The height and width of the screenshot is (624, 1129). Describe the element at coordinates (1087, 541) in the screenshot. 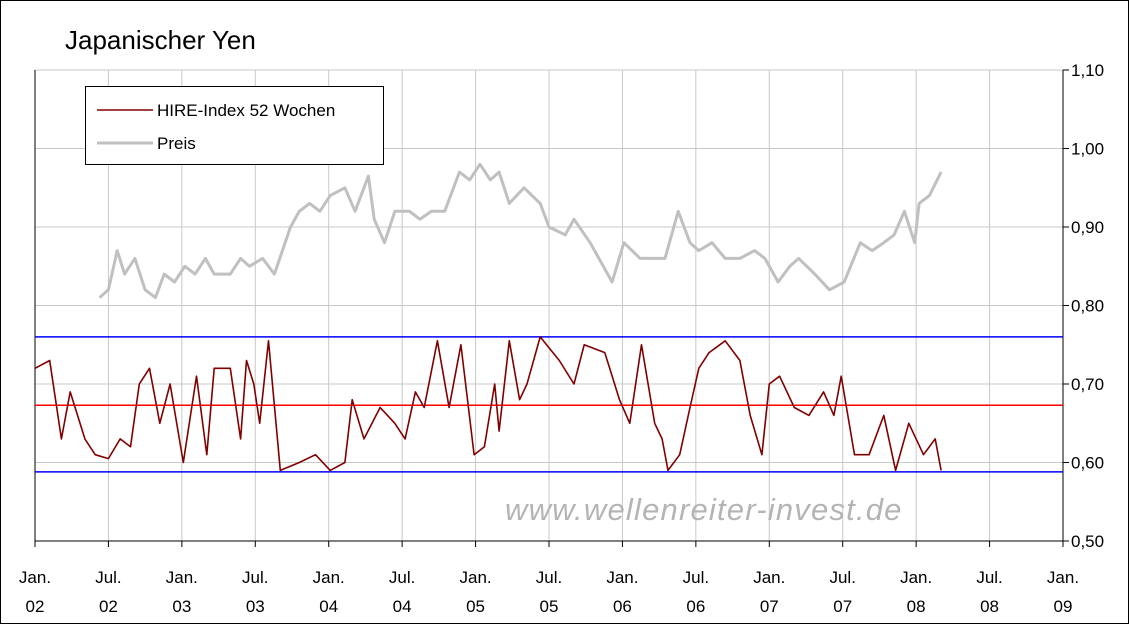

I see `y-tick-label: 0,50` at that location.